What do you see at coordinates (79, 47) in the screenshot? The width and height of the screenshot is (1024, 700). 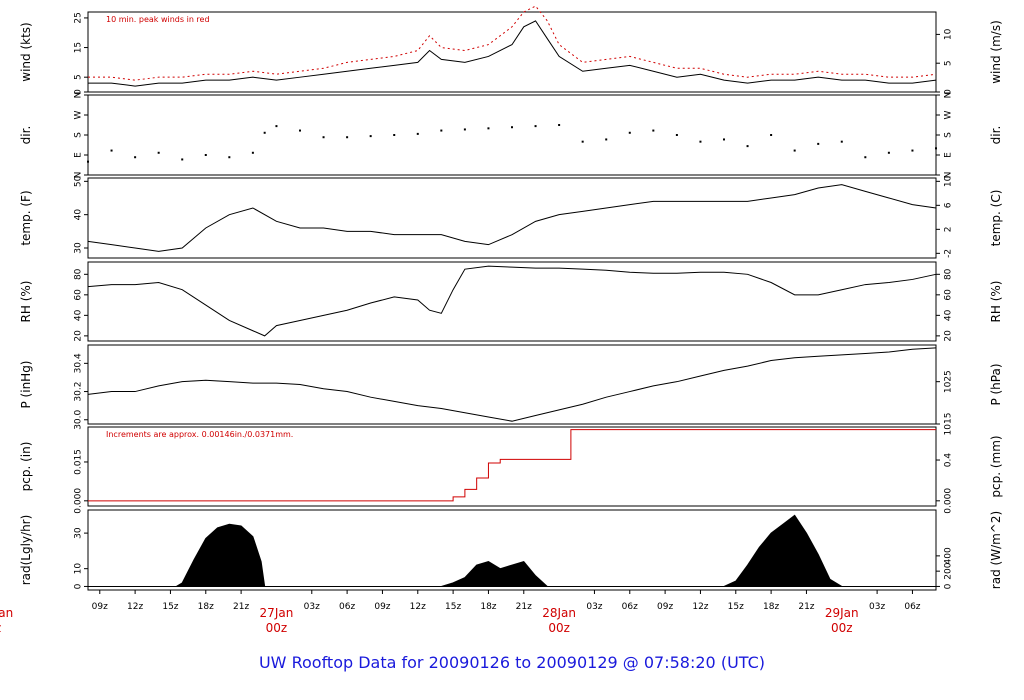 I see `left-tick-label: 15` at bounding box center [79, 47].